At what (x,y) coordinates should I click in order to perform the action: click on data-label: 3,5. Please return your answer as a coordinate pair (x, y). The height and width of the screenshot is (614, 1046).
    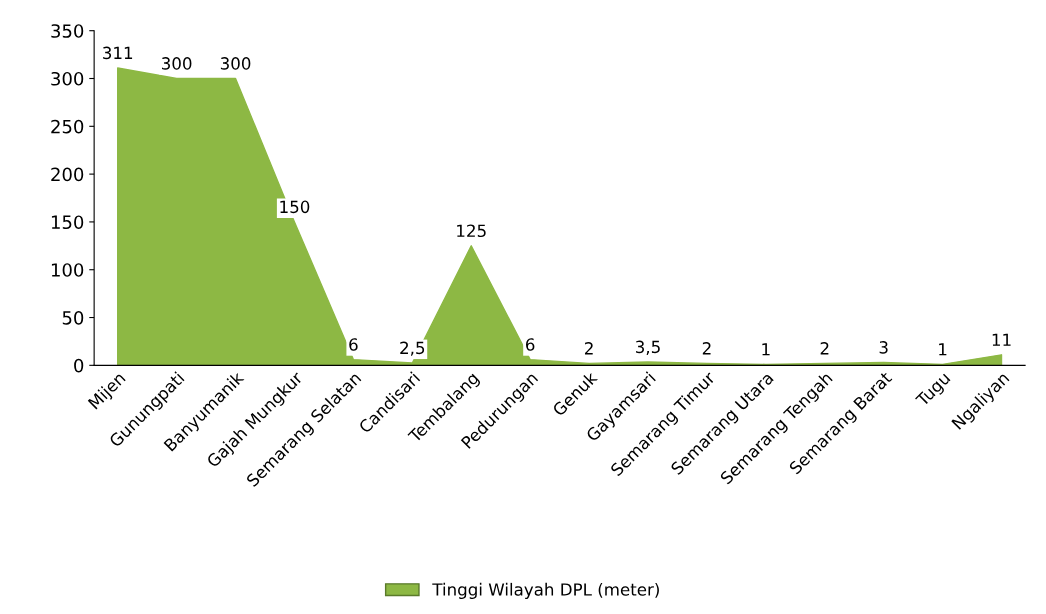
    Looking at the image, I should click on (648, 347).